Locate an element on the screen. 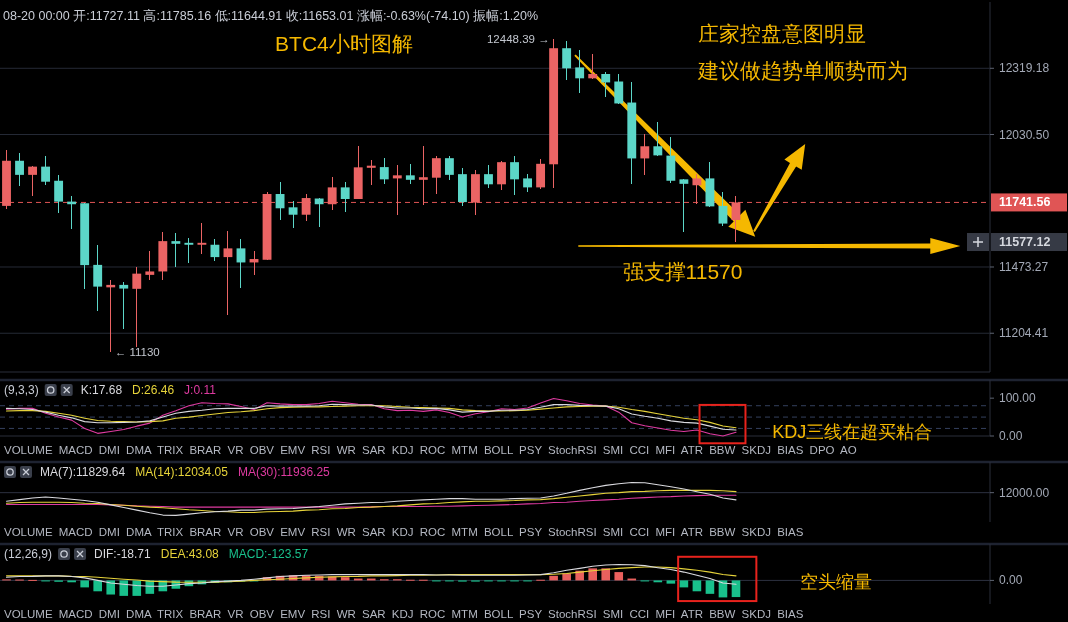 The width and height of the screenshot is (1068, 622). annotation: KDJ三线在超买粘合 is located at coordinates (852, 432).